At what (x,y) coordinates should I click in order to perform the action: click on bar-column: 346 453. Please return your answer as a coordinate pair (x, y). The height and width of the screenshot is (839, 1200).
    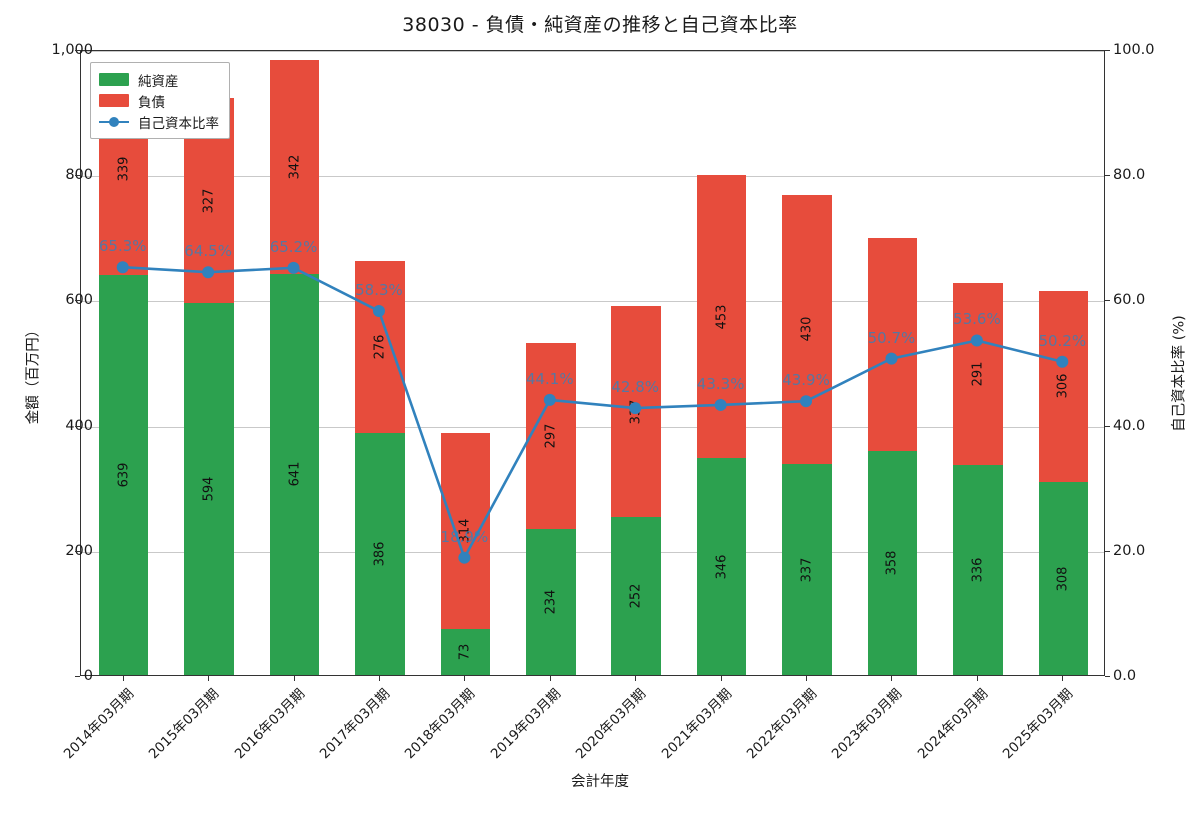
    Looking at the image, I should click on (721, 424).